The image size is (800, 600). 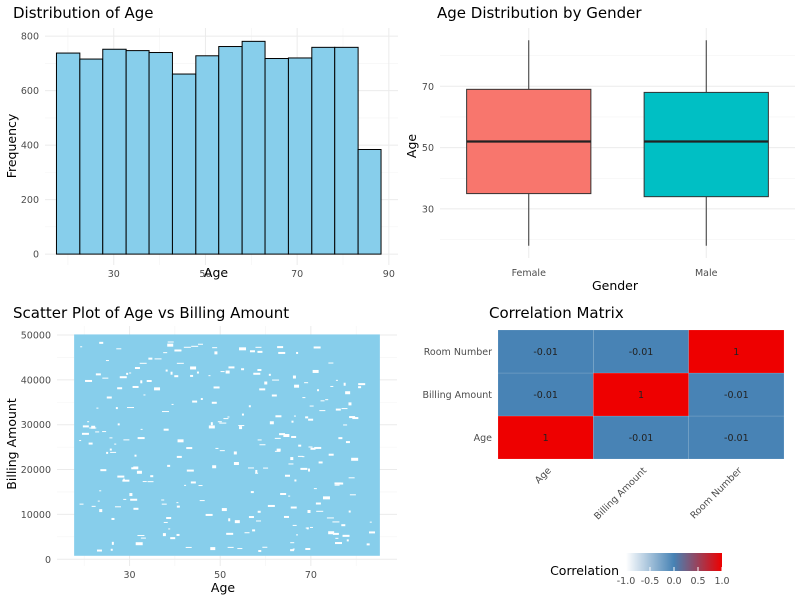 I want to click on y-tick-label: 30, so click(x=428, y=209).